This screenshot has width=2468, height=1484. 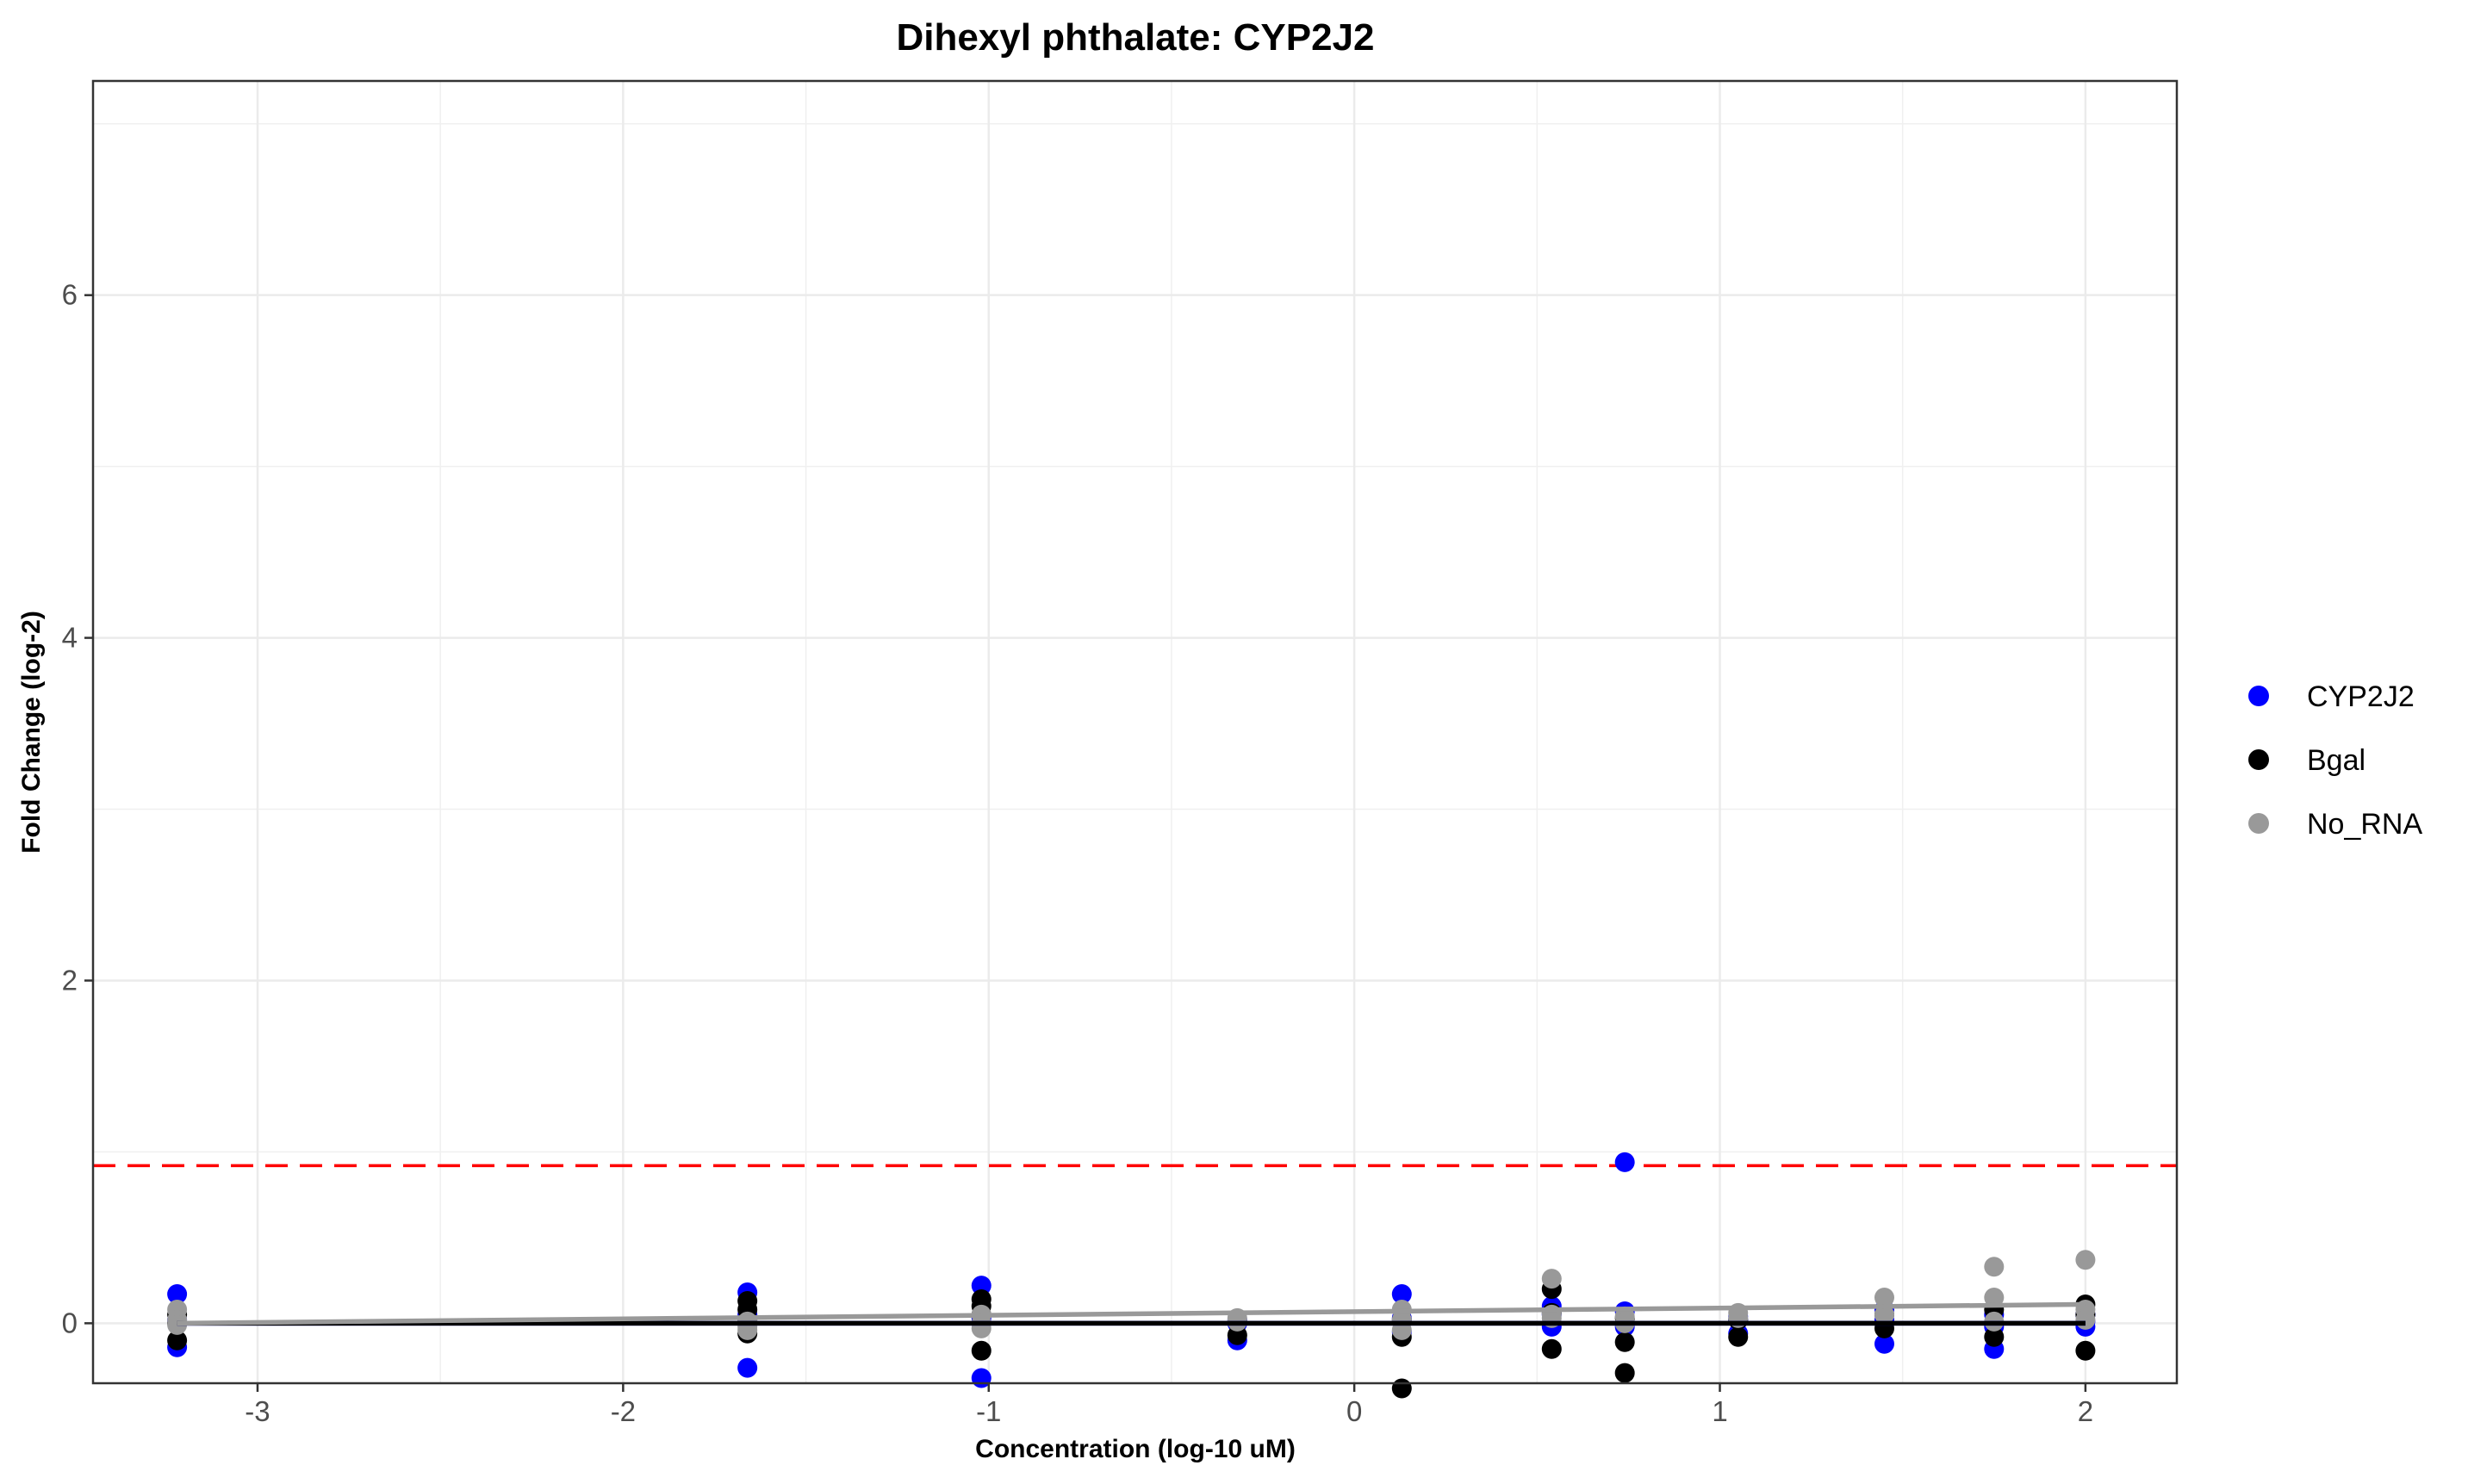 I want to click on legend-item-CYP2J2: CYP2J2, so click(x=2331, y=696).